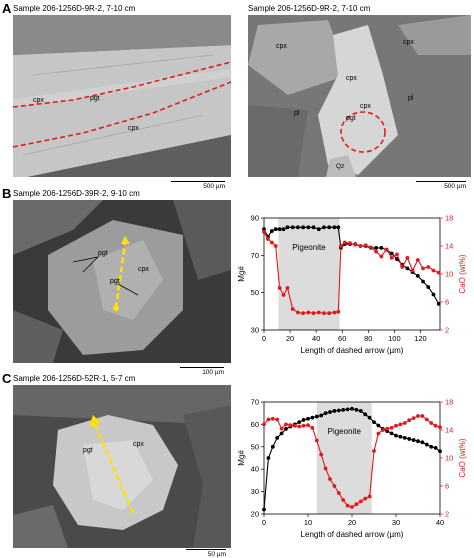  What do you see at coordinates (309, 8) in the screenshot?
I see `panel-a-right-sample-title: Sample 206-1256D-9R-2, 7-10 cm` at bounding box center [309, 8].